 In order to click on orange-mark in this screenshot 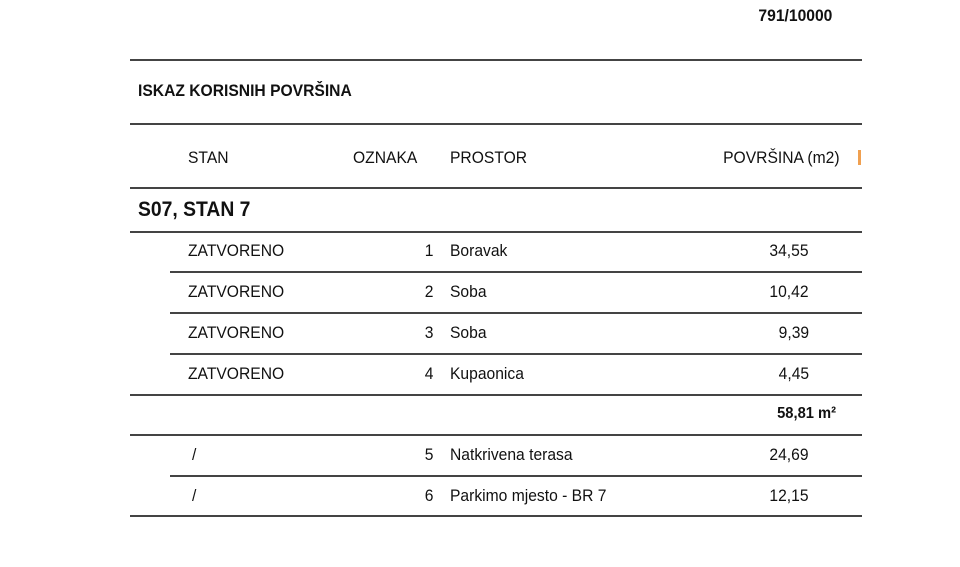, I will do `click(859, 157)`.